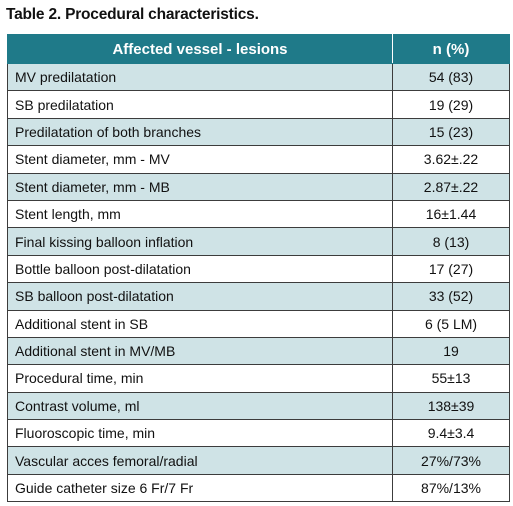 The height and width of the screenshot is (506, 513). Describe the element at coordinates (451, 269) in the screenshot. I see `row-value: 17 (27)` at that location.